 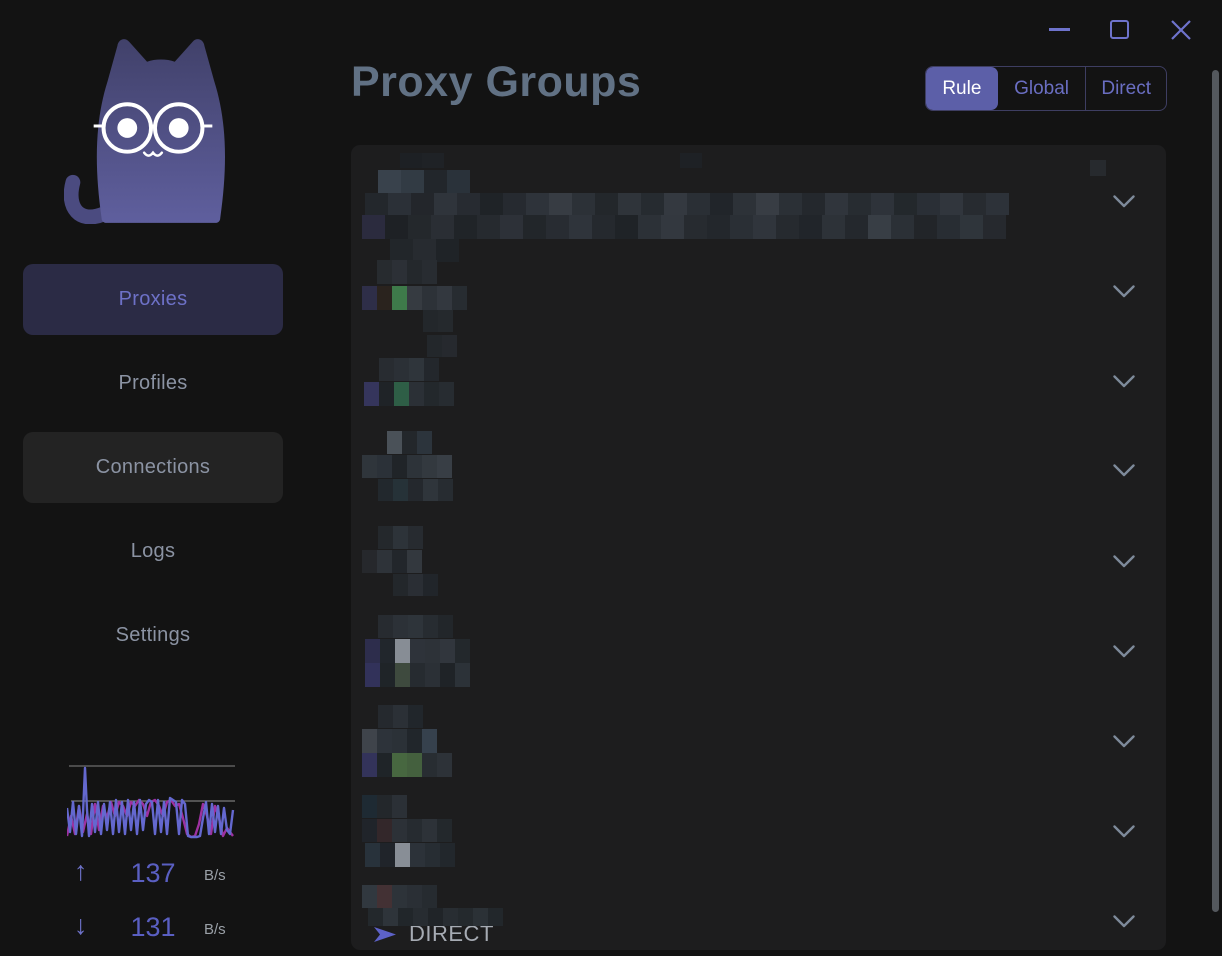 I want to click on download-speed-unit: B/s, so click(x=215, y=929).